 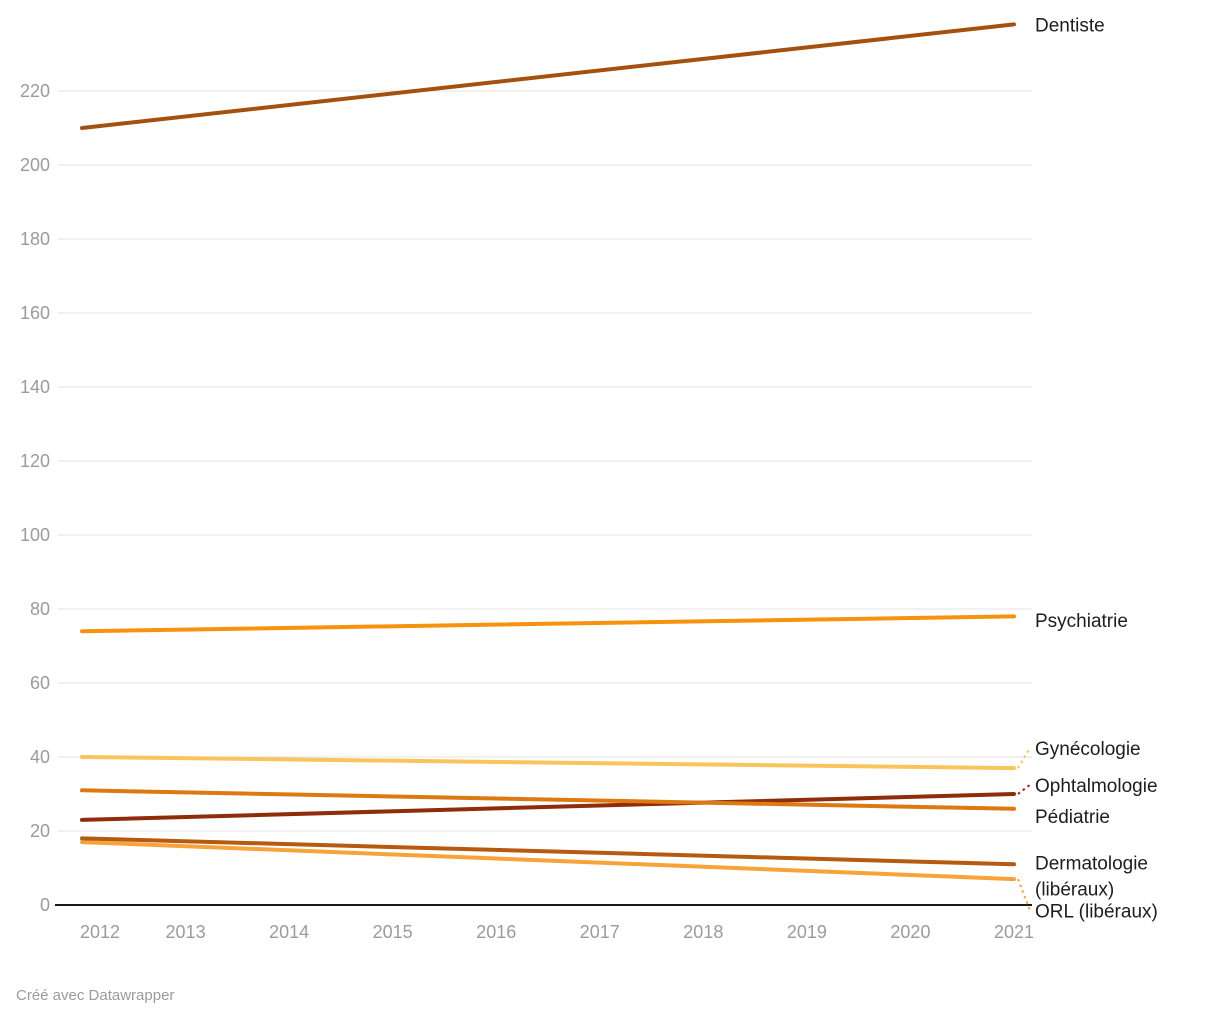 I want to click on series-label-orl-liberaux: ORL (libéraux), so click(x=1096, y=912).